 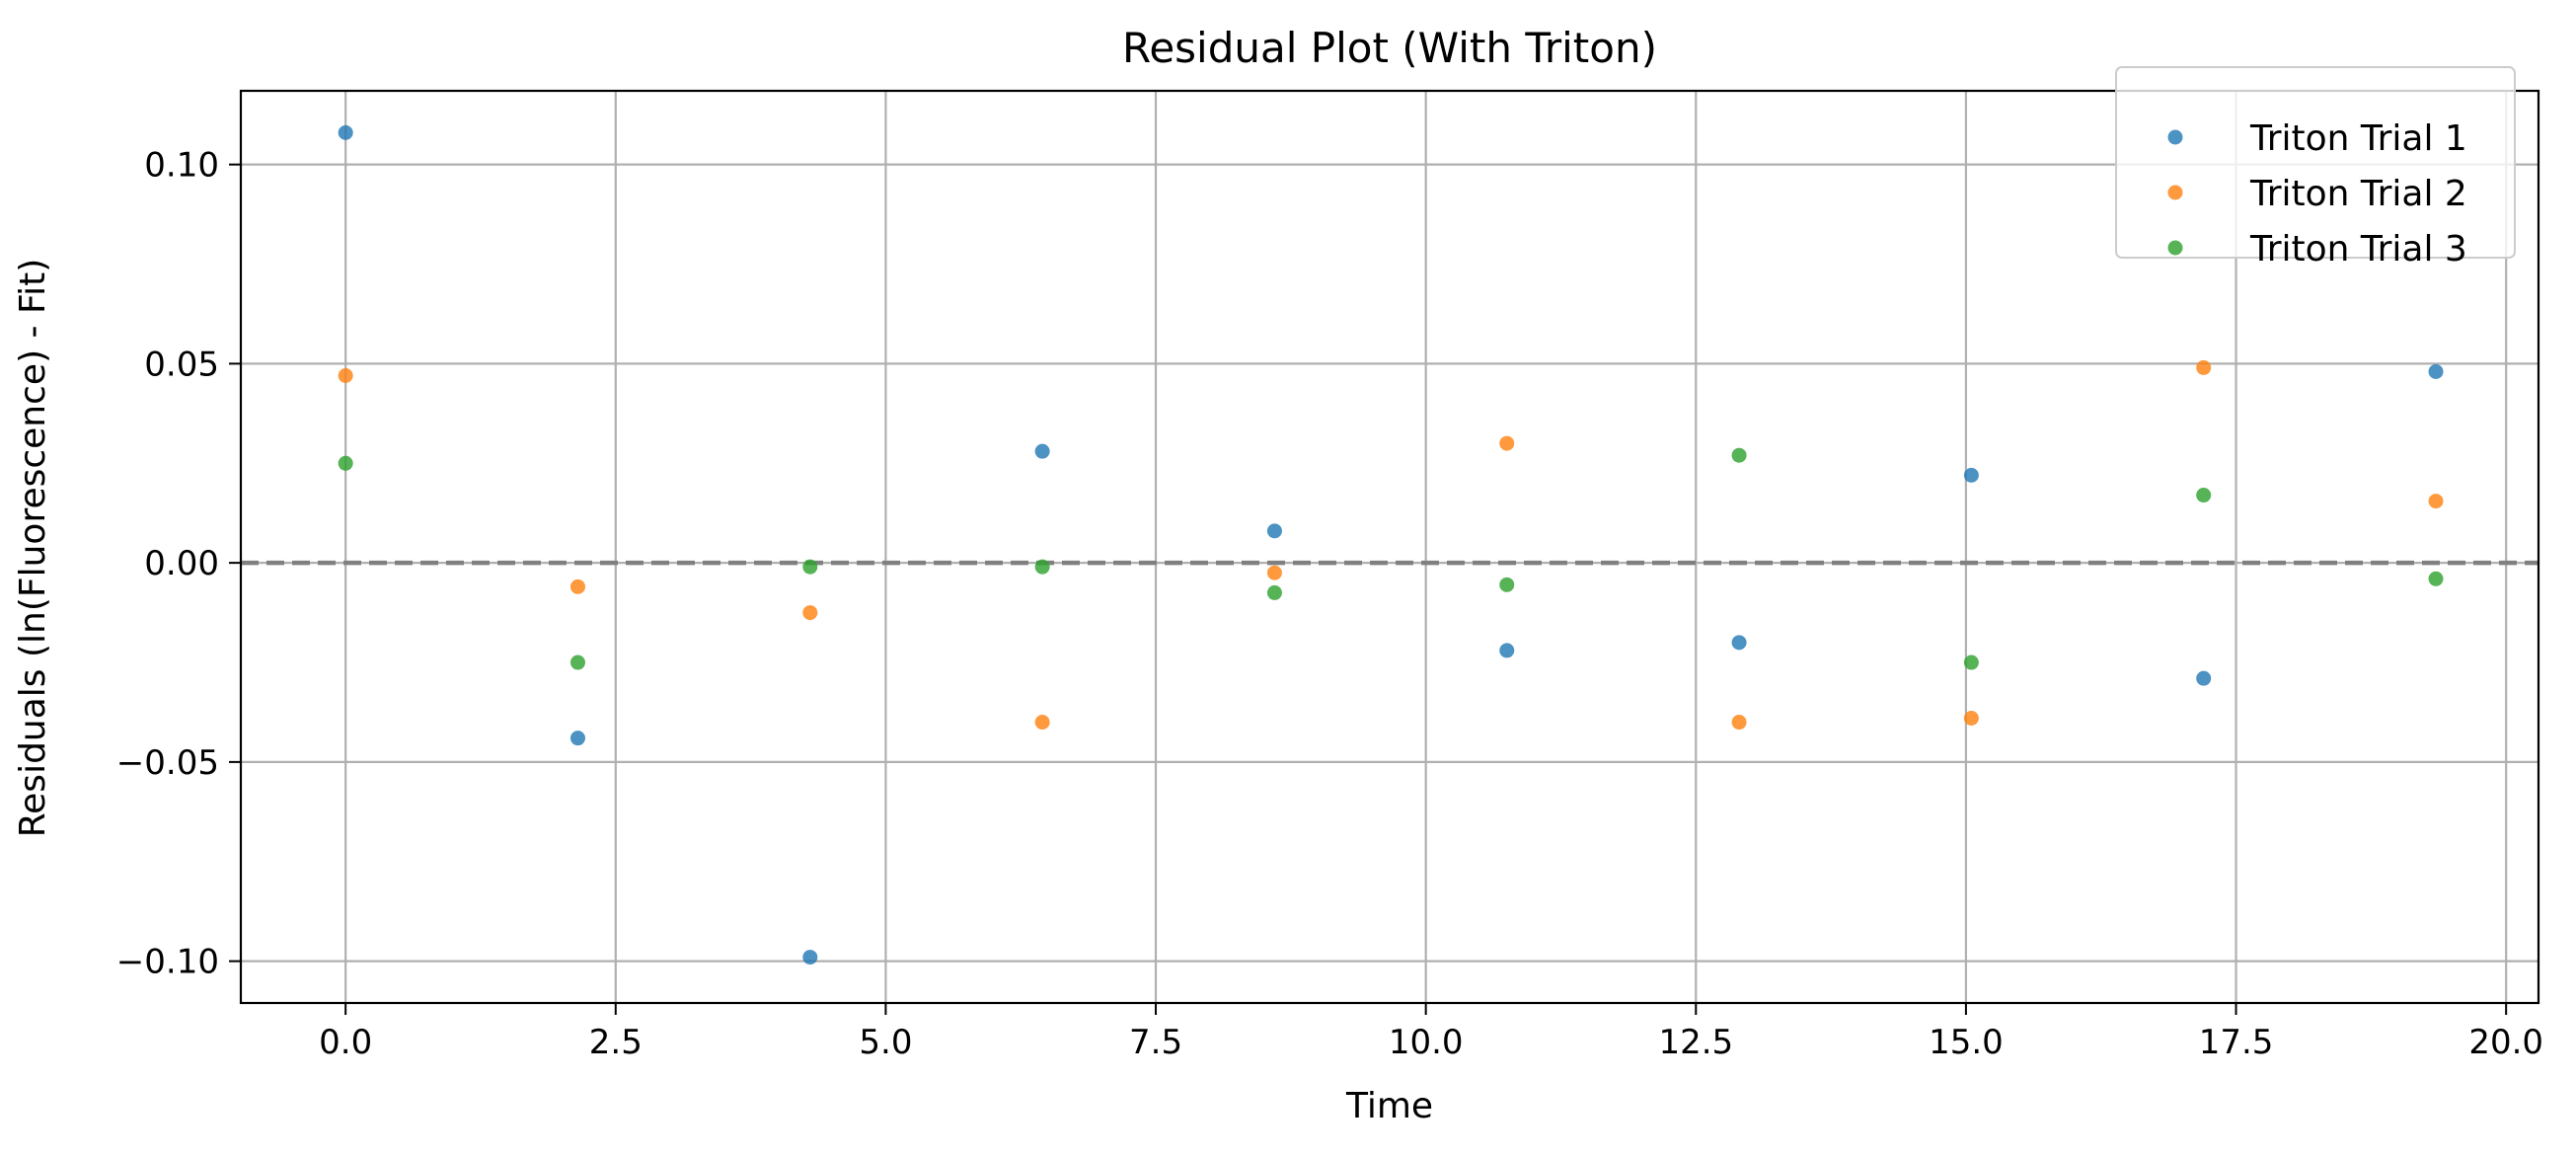 What do you see at coordinates (1389, 48) in the screenshot?
I see `chart-title: Residual Plot (With Triton)` at bounding box center [1389, 48].